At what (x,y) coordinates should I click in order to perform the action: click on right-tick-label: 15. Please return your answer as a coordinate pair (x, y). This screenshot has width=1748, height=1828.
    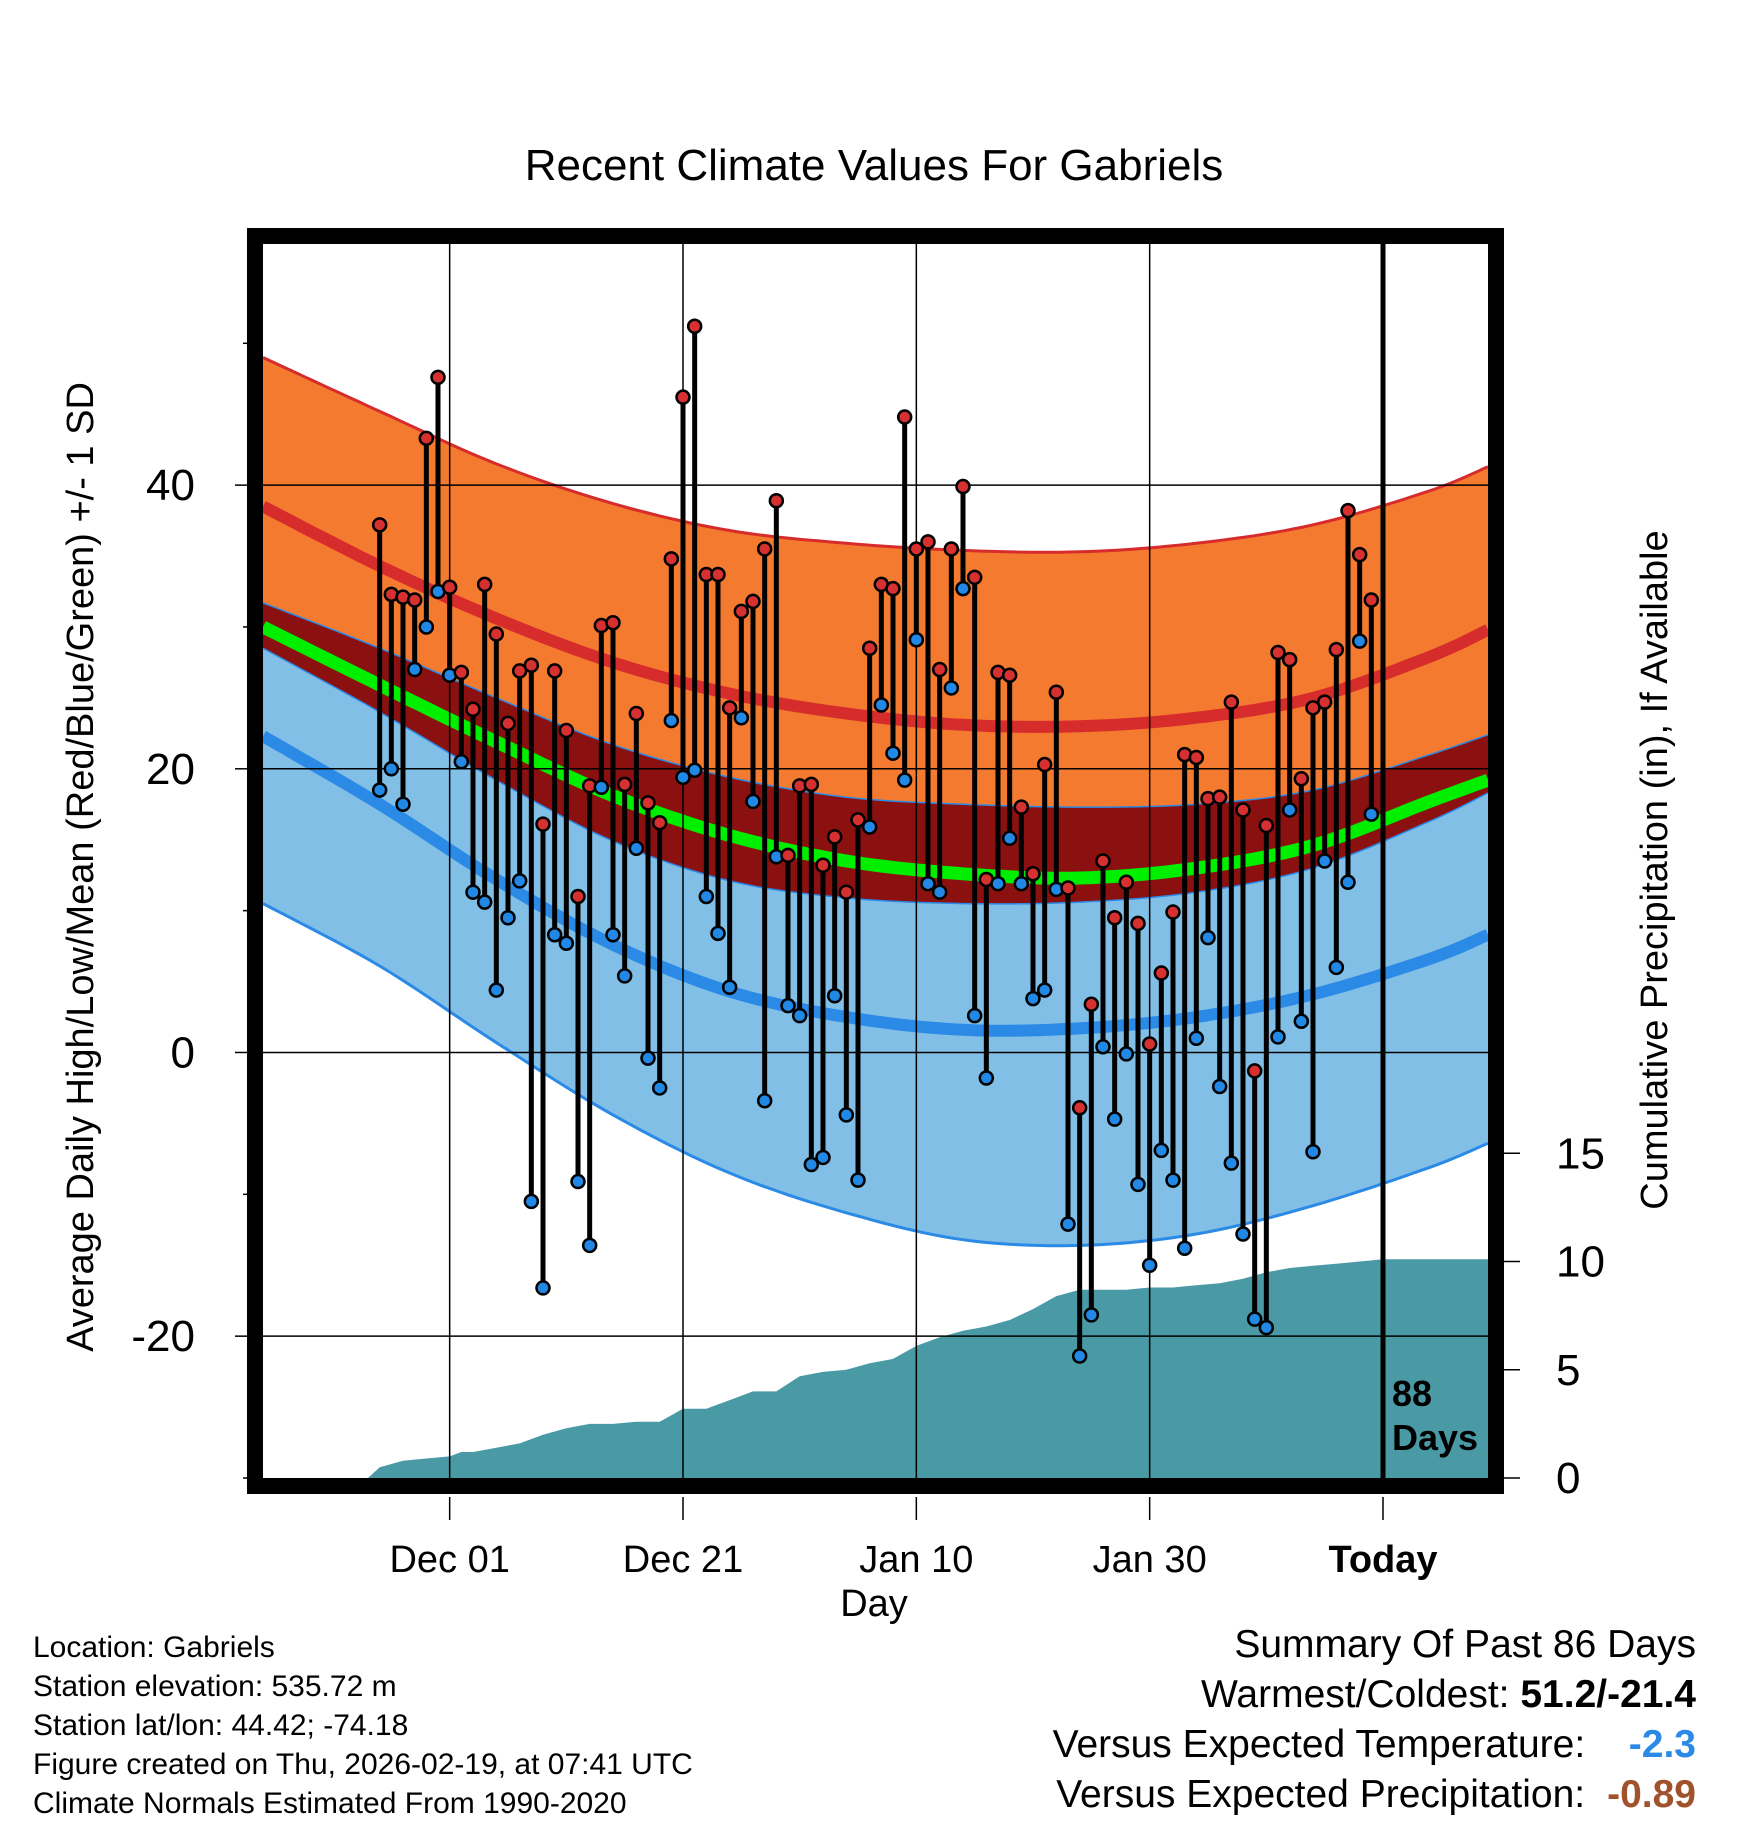
    Looking at the image, I should click on (1580, 1153).